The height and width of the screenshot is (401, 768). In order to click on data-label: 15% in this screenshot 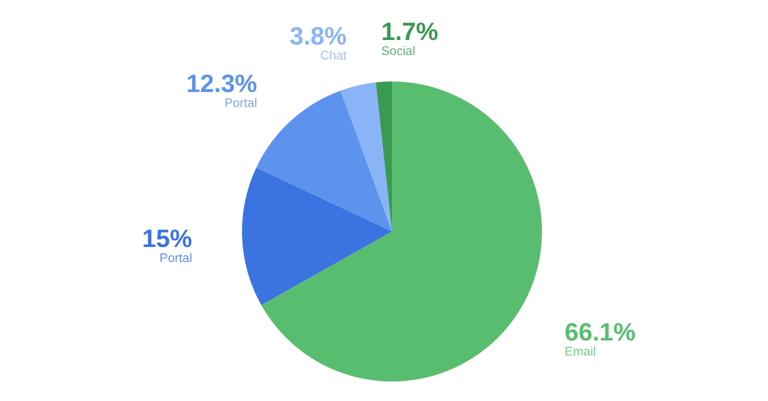, I will do `click(167, 238)`.